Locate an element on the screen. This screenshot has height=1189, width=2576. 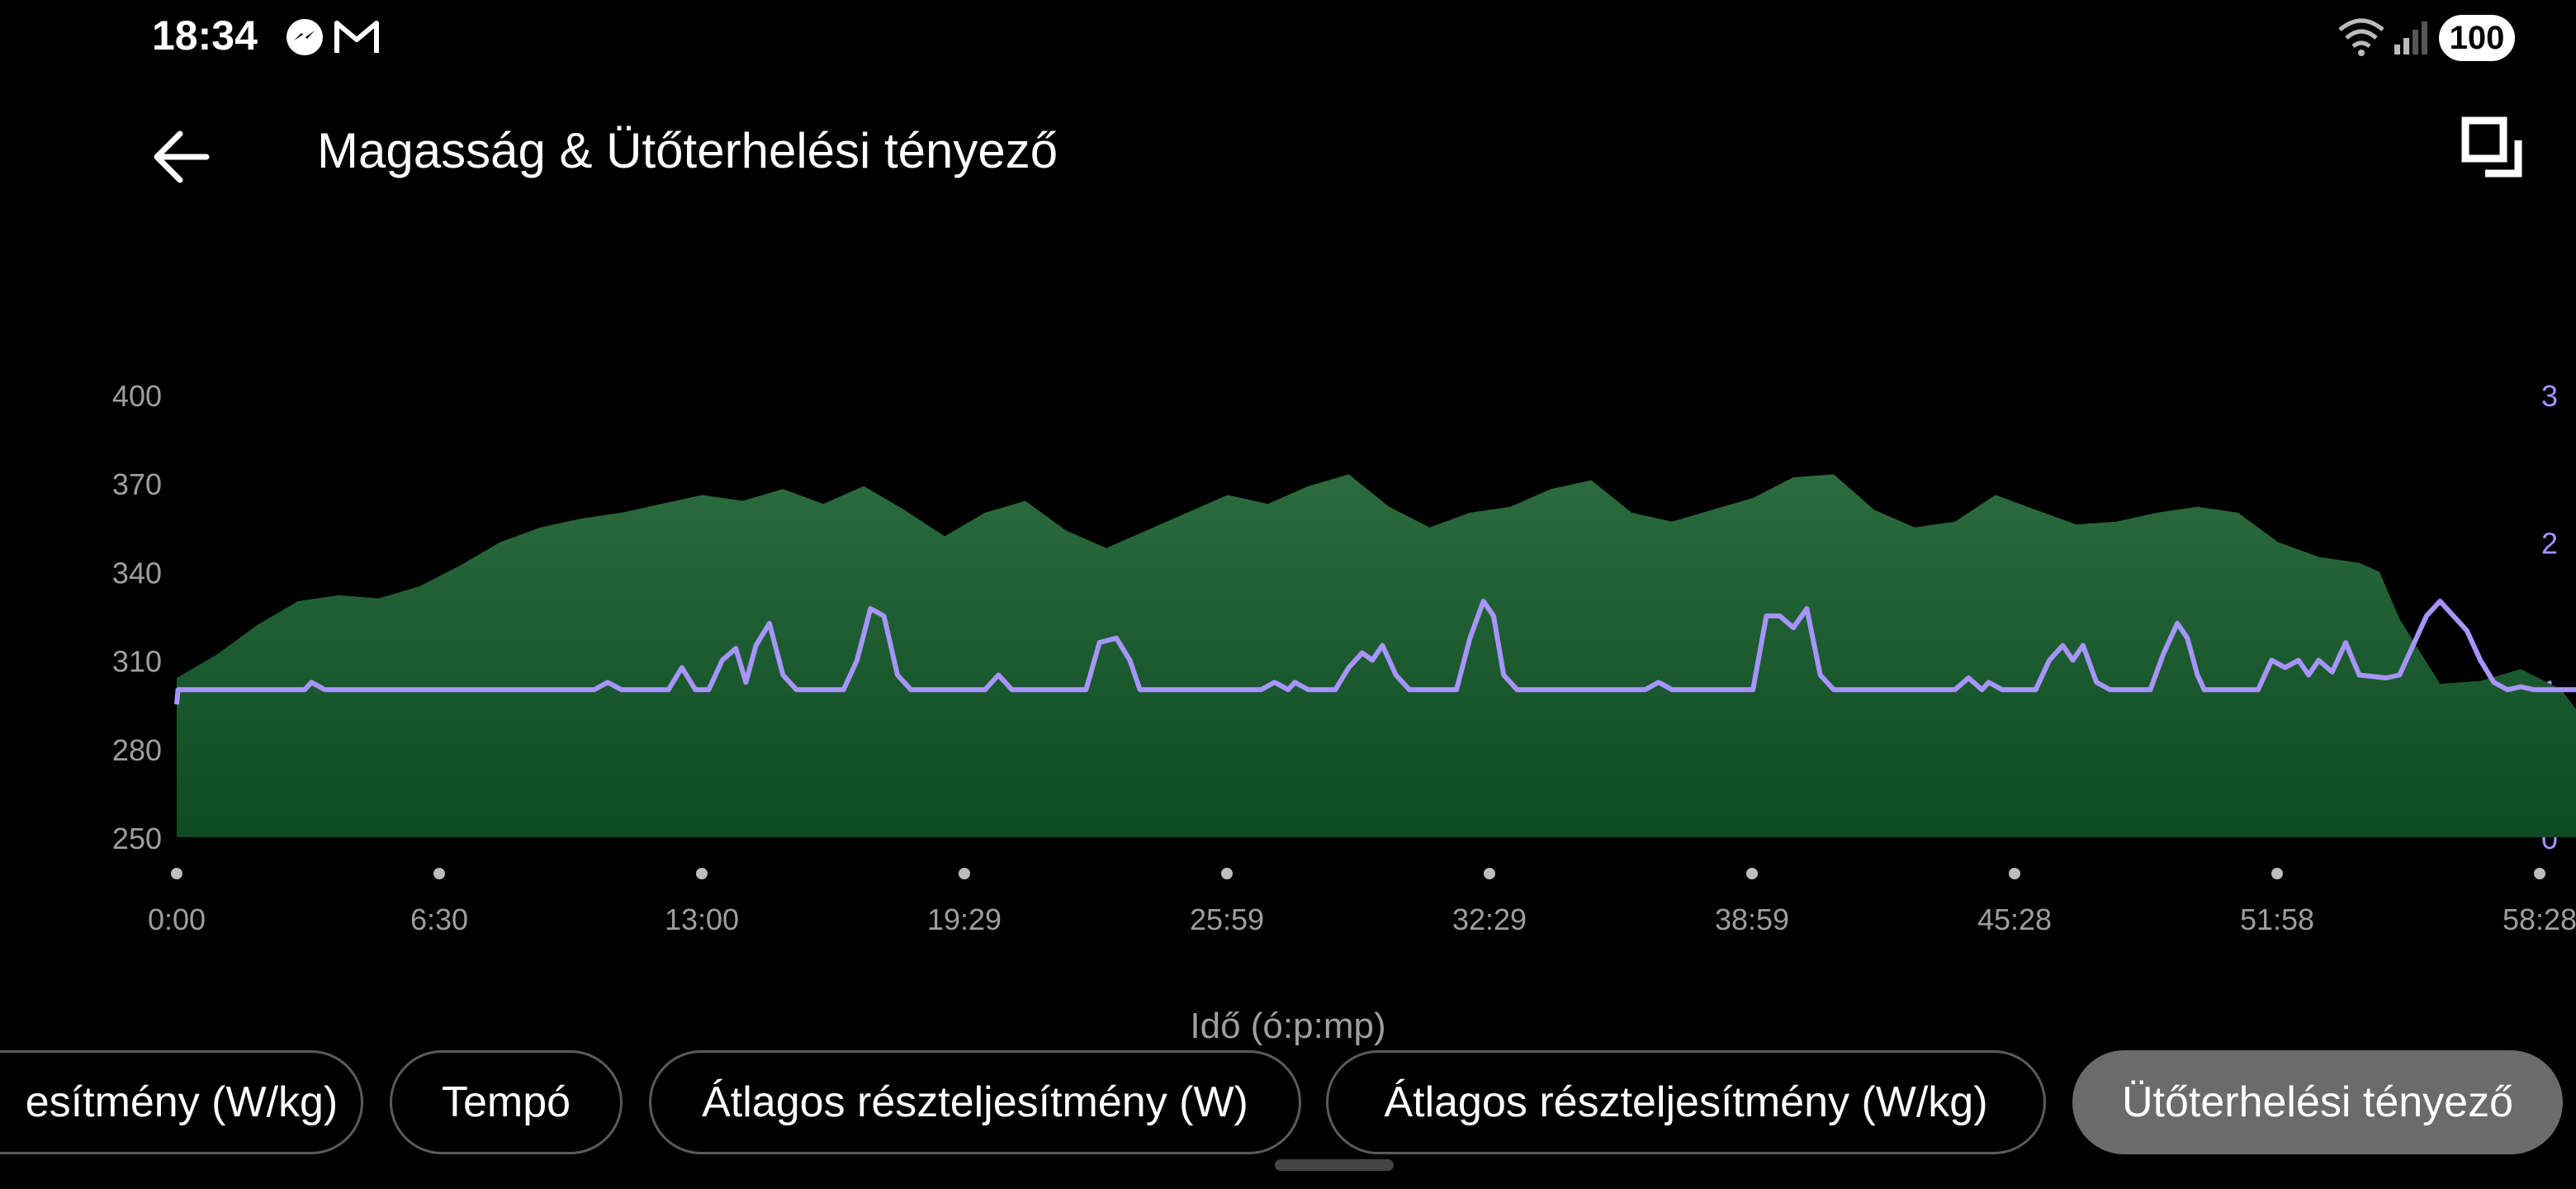
chip-pace: Tempó is located at coordinates (506, 1102).